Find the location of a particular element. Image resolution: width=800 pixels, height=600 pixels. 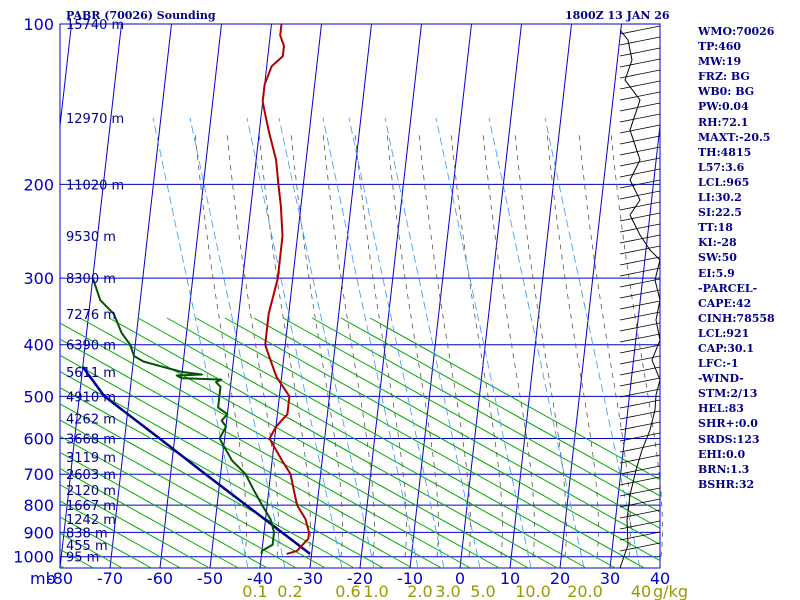

height-label: 838 m is located at coordinates (87, 533).